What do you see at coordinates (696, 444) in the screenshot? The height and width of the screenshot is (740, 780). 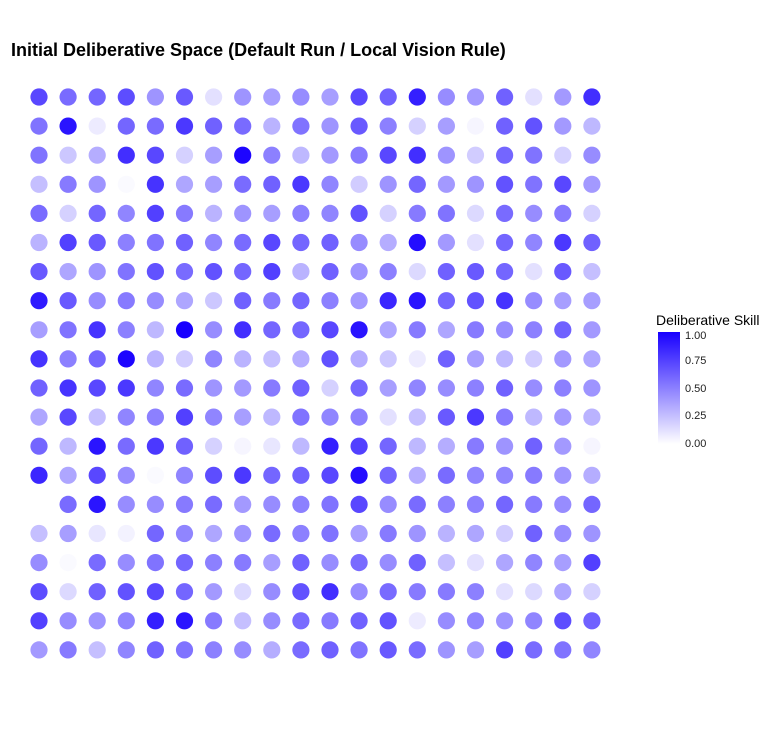 I see `legend-tick-label: 0.00` at bounding box center [696, 444].